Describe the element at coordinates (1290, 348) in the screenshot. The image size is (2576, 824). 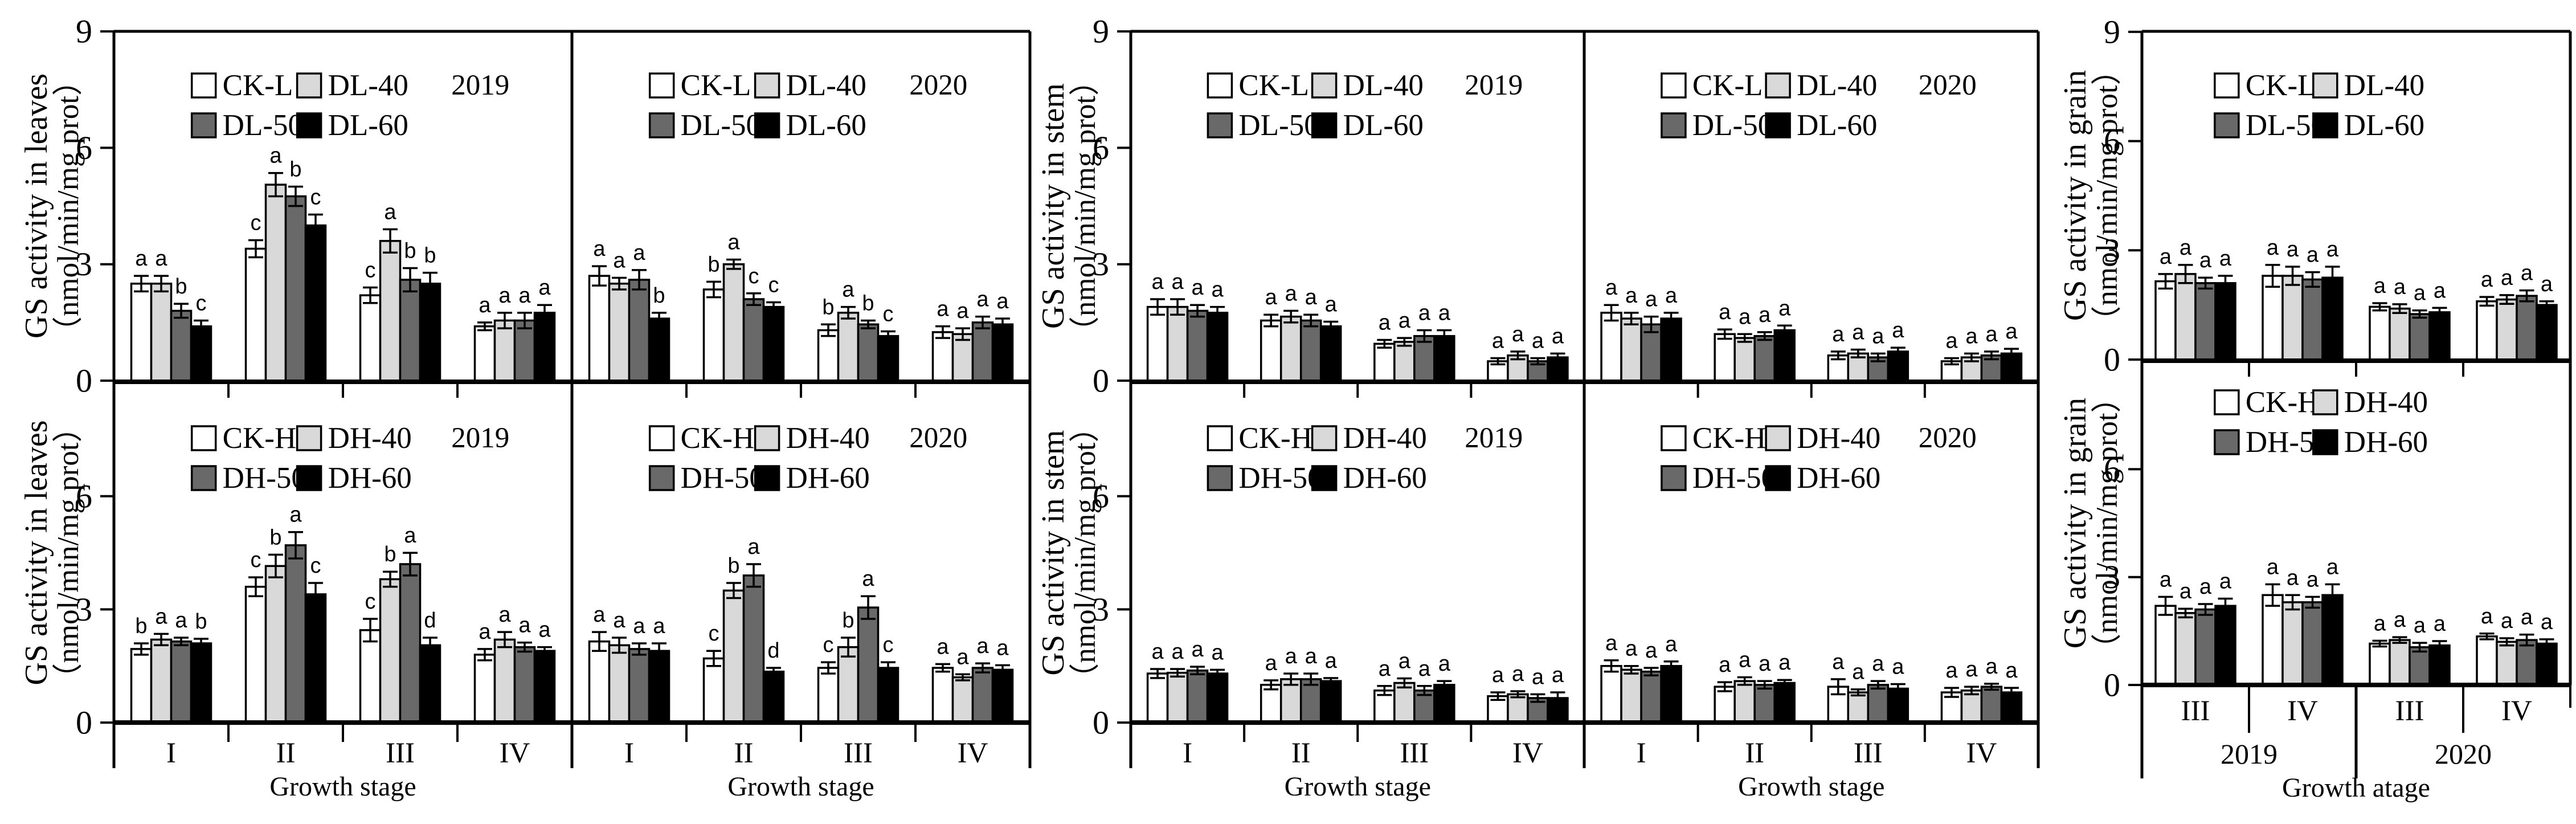
I see `bar-DL-40-II` at that location.